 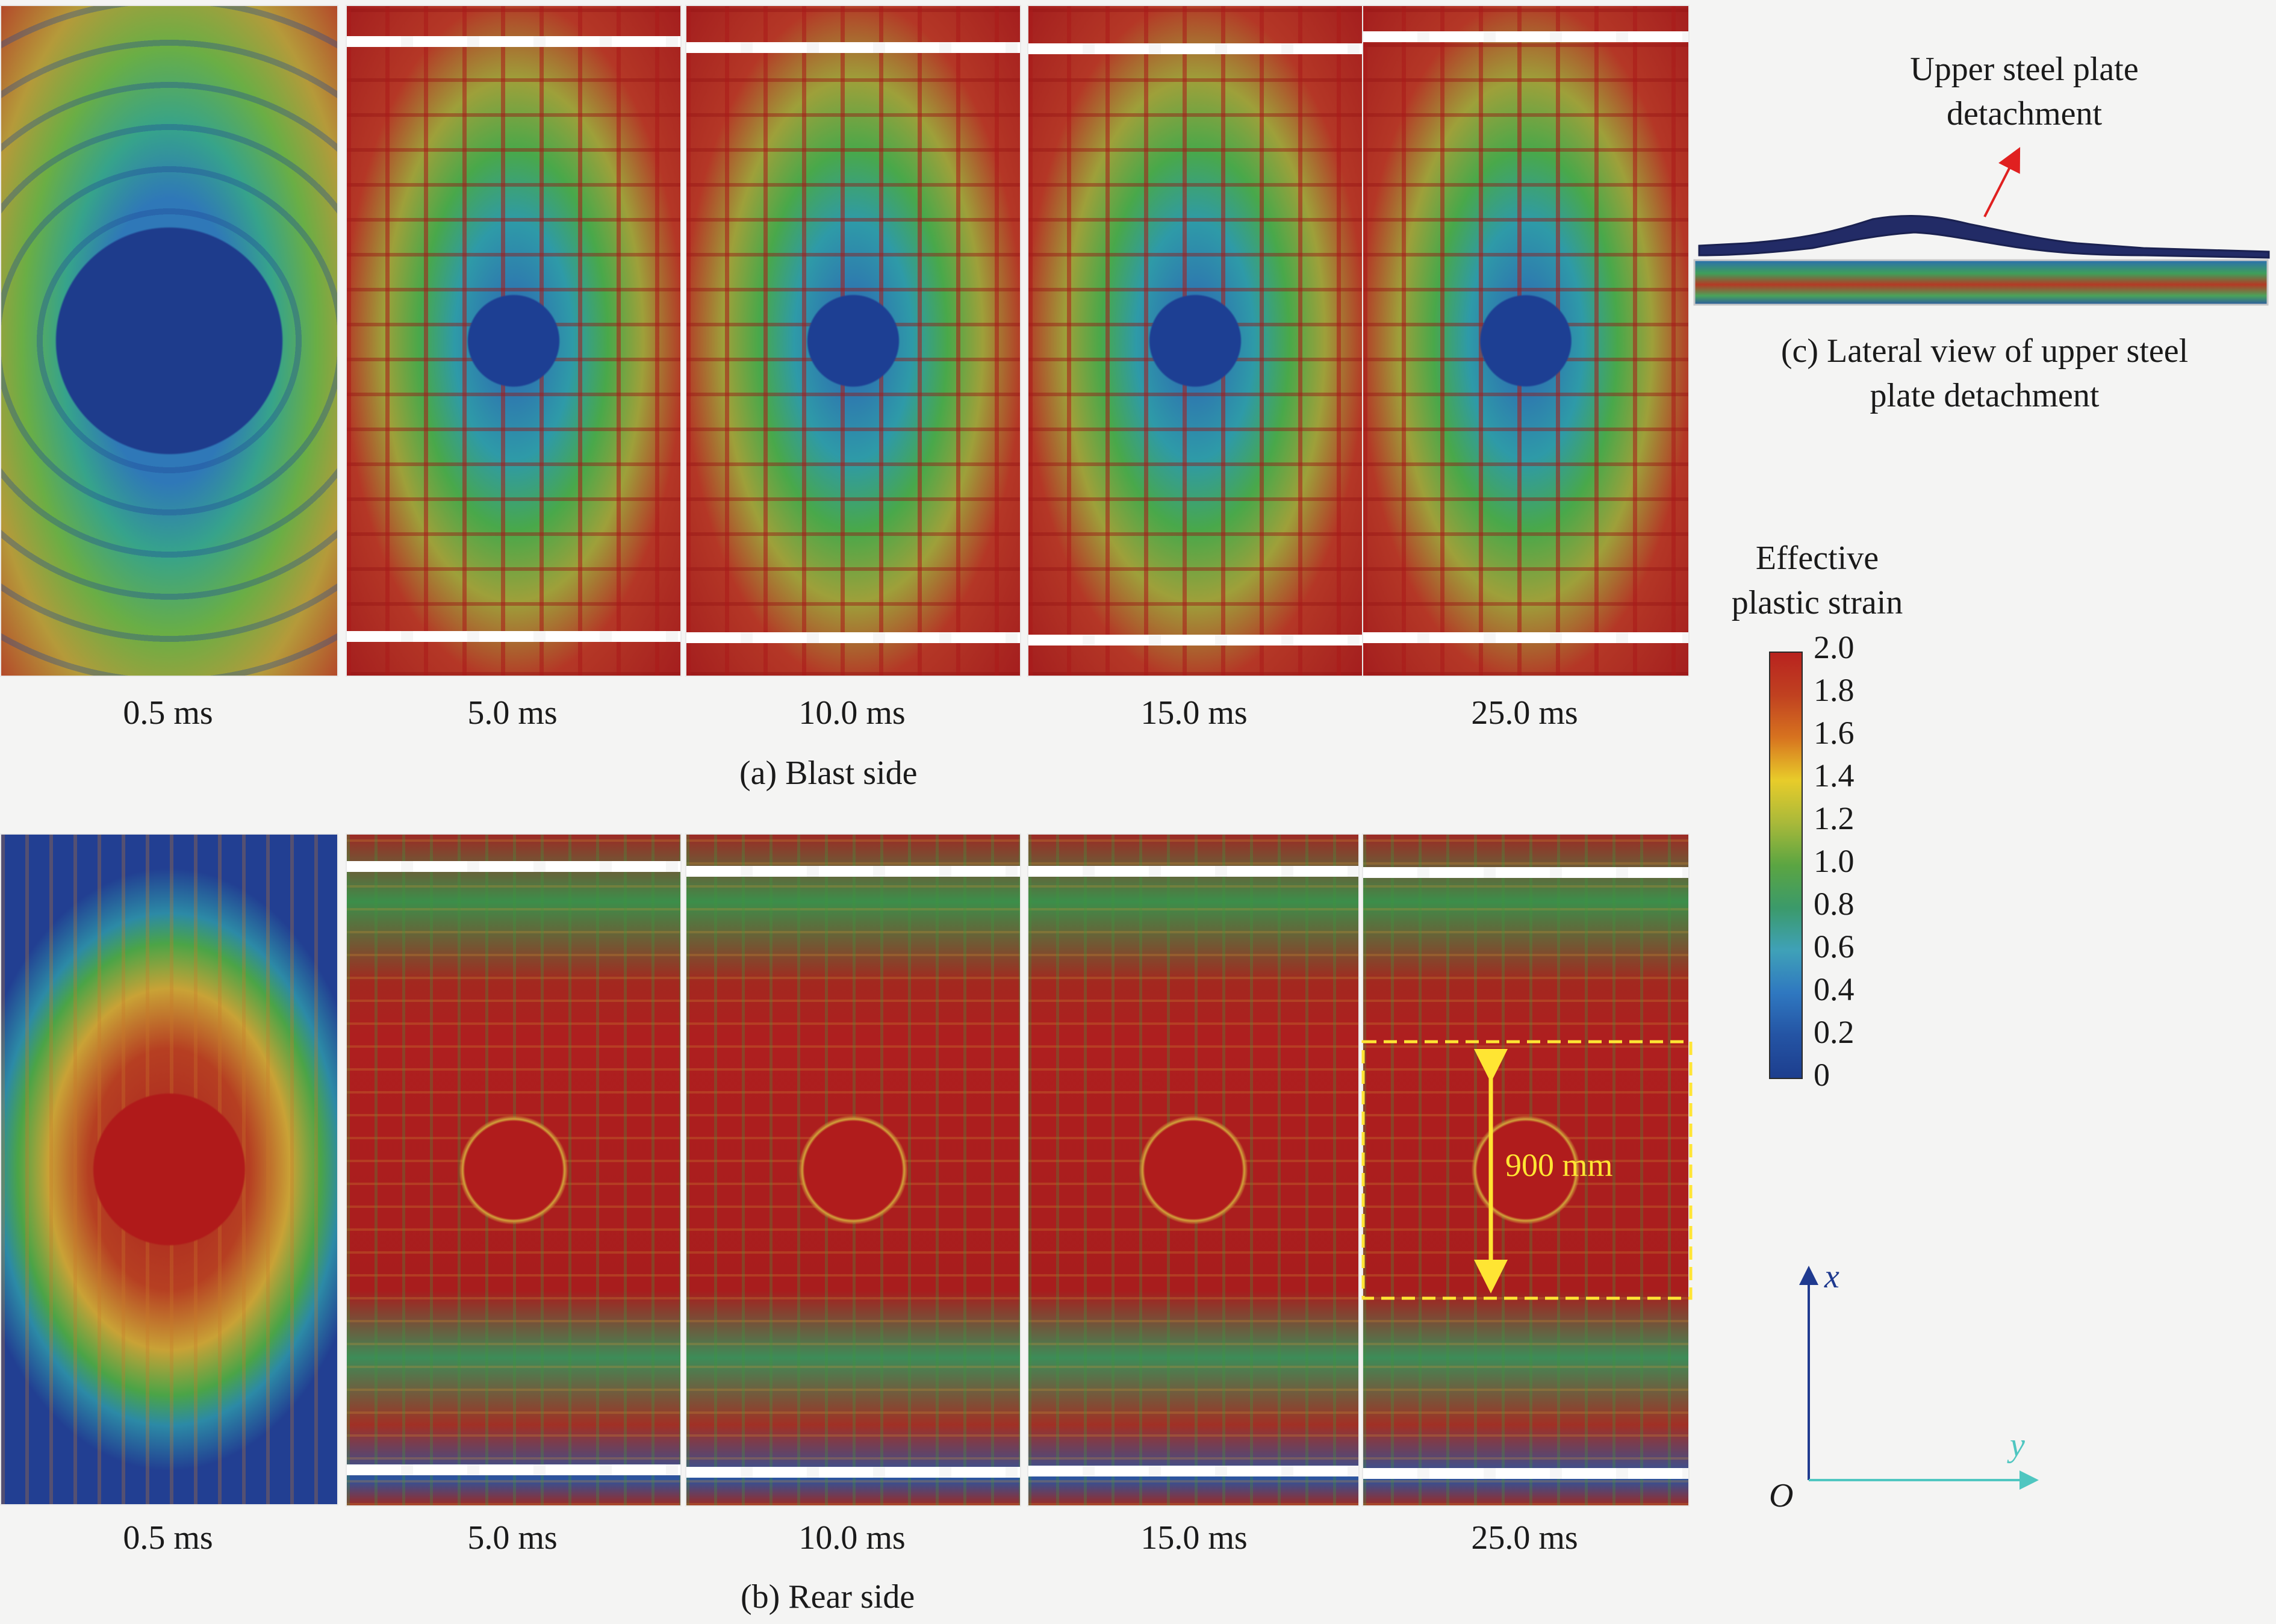 What do you see at coordinates (1834, 989) in the screenshot?
I see `legend-tick-label: 0.4` at bounding box center [1834, 989].